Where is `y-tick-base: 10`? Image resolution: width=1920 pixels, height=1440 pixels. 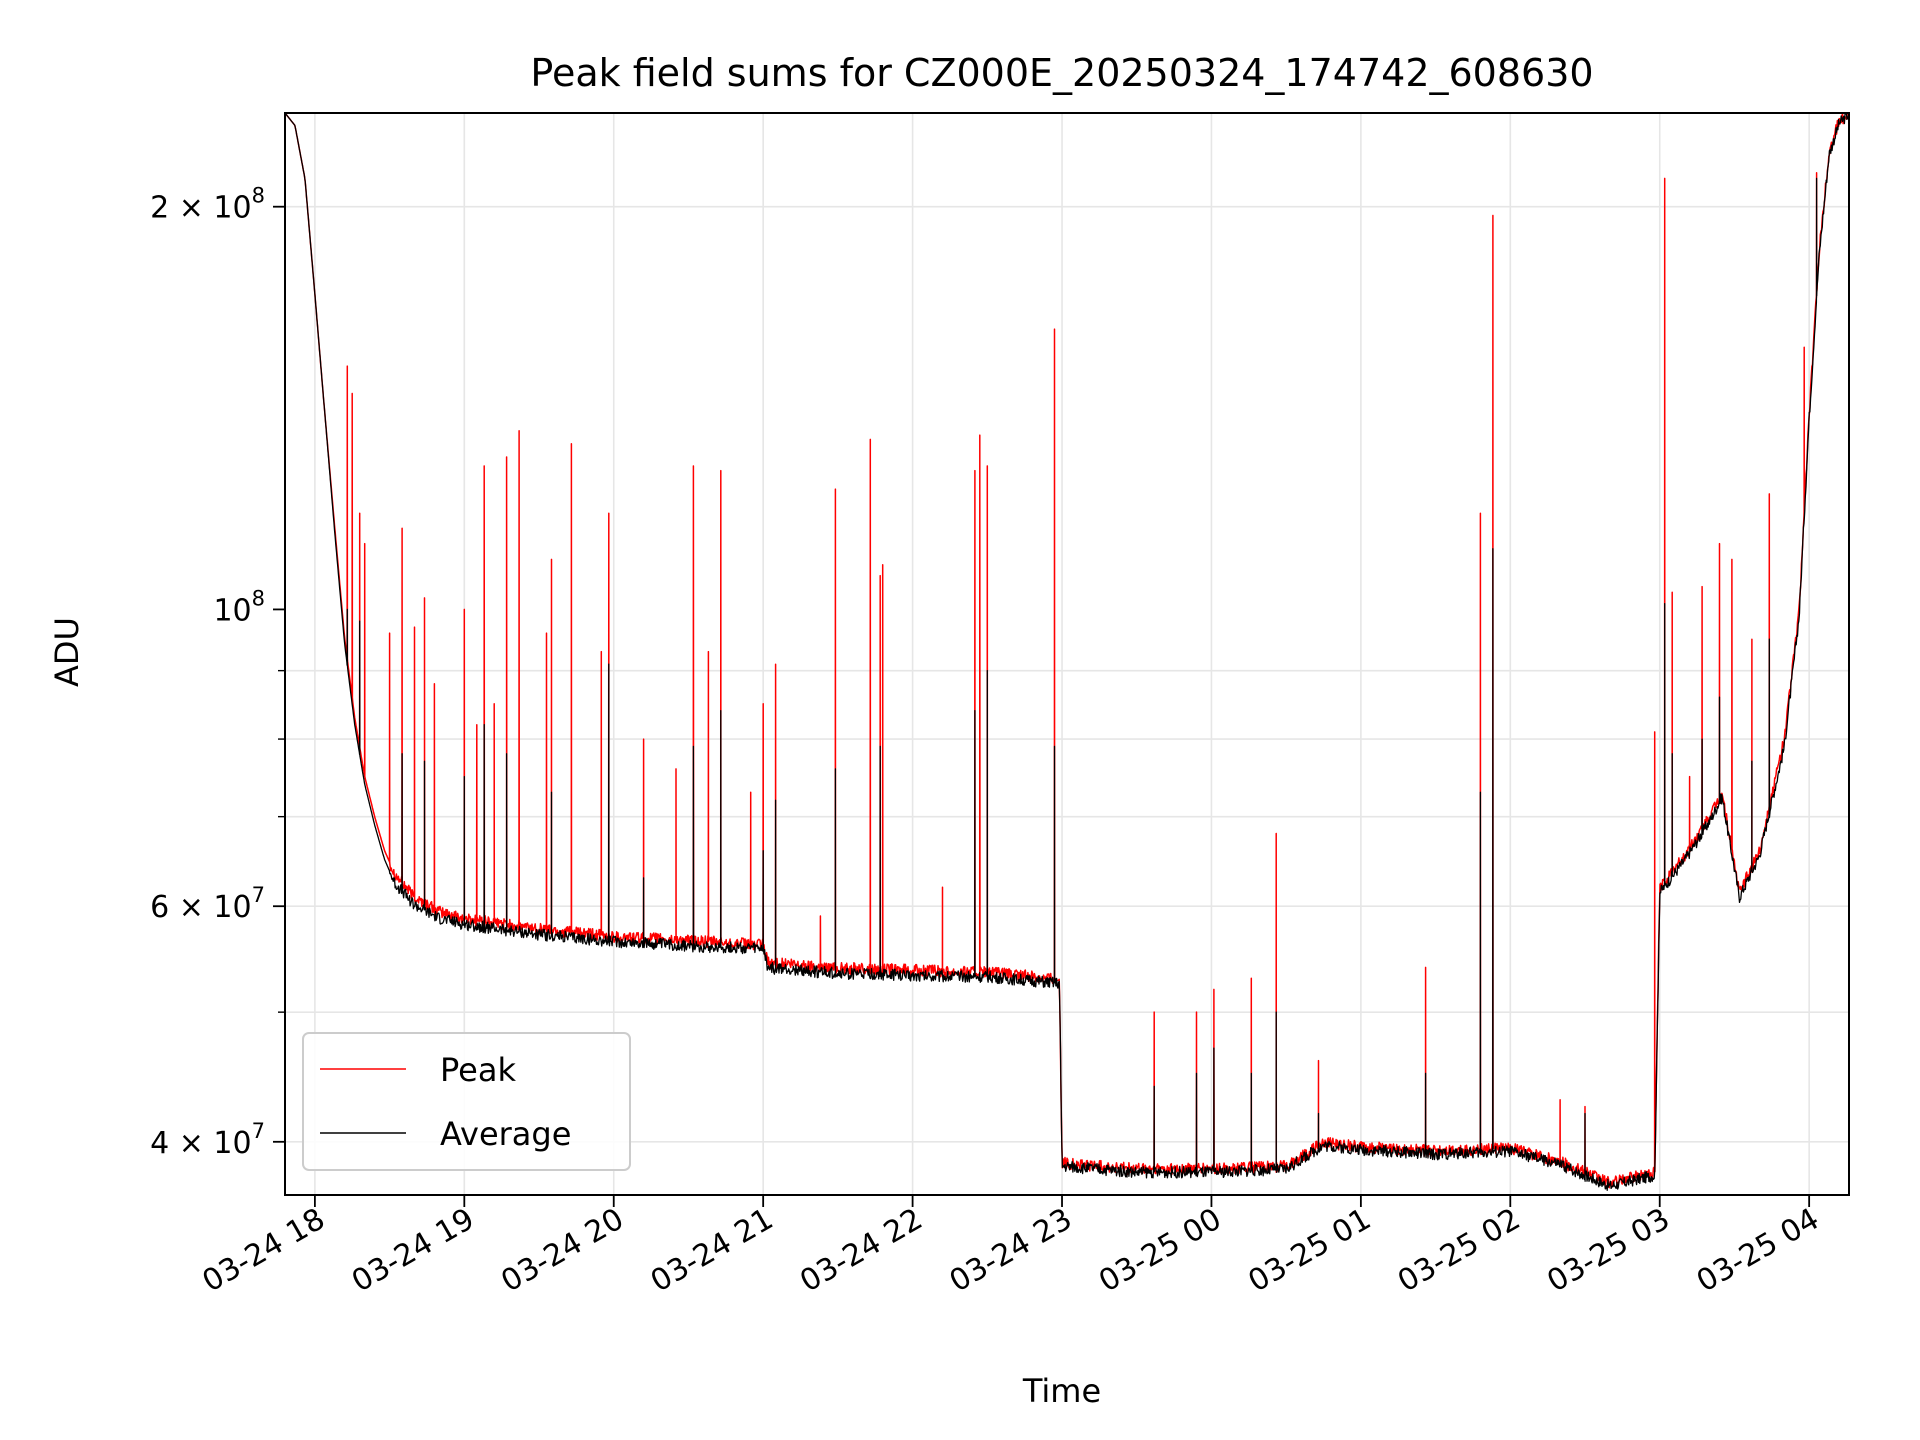
y-tick-base: 10 is located at coordinates (232, 610).